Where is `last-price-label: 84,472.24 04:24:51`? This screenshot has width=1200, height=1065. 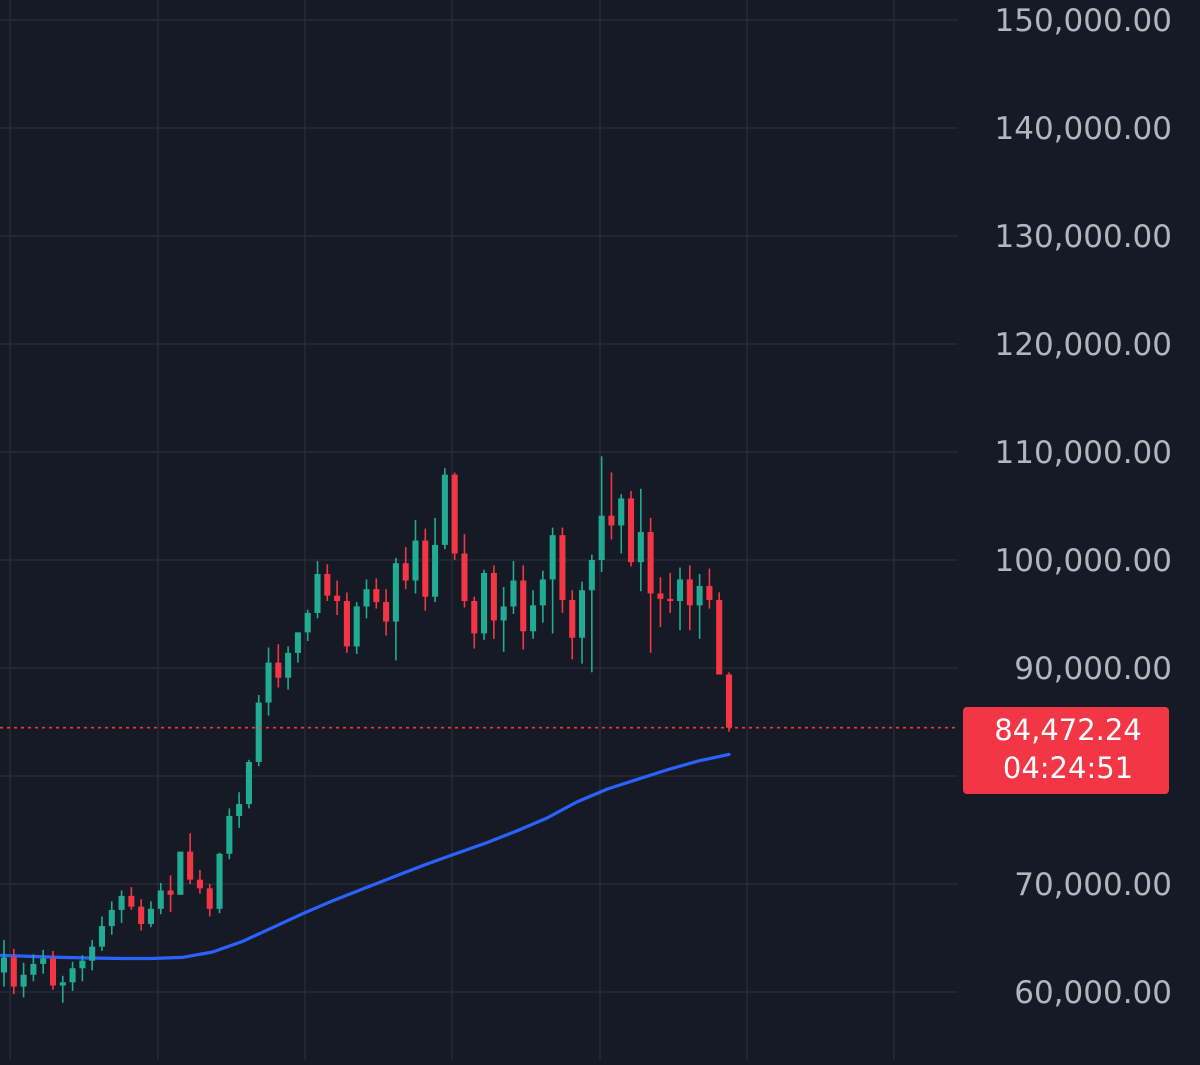 last-price-label: 84,472.24 04:24:51 is located at coordinates (1066, 750).